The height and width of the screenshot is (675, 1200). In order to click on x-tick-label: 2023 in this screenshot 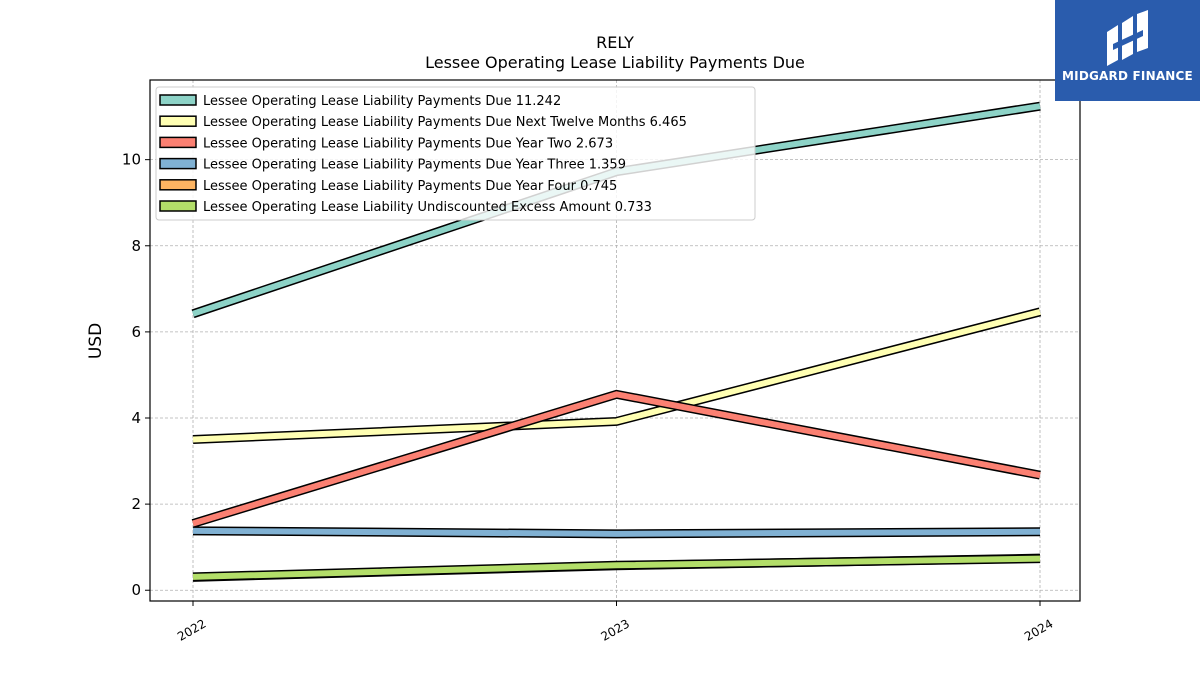, I will do `click(615, 629)`.